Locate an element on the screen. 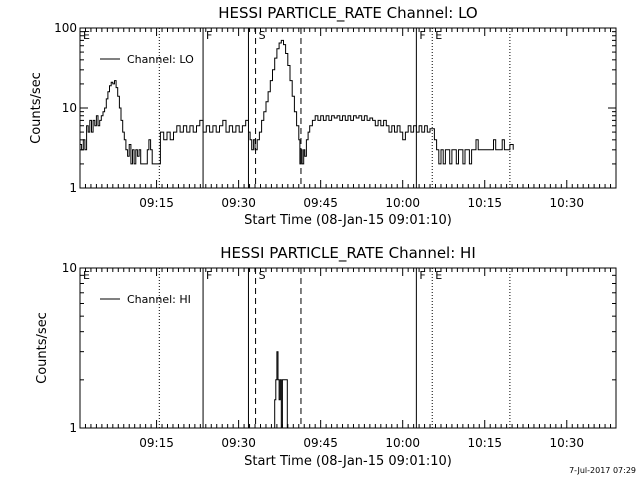  chart-title: HESSI PARTICLE_RATE Channel: LO is located at coordinates (347, 13).